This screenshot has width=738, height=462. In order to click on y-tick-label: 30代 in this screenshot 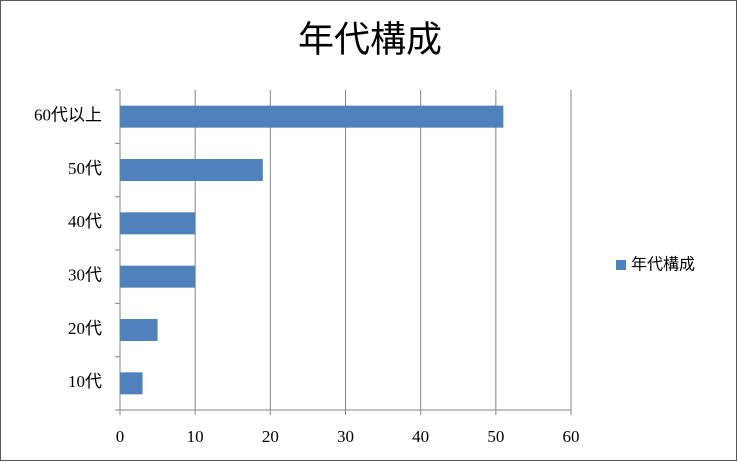, I will do `click(85, 275)`.